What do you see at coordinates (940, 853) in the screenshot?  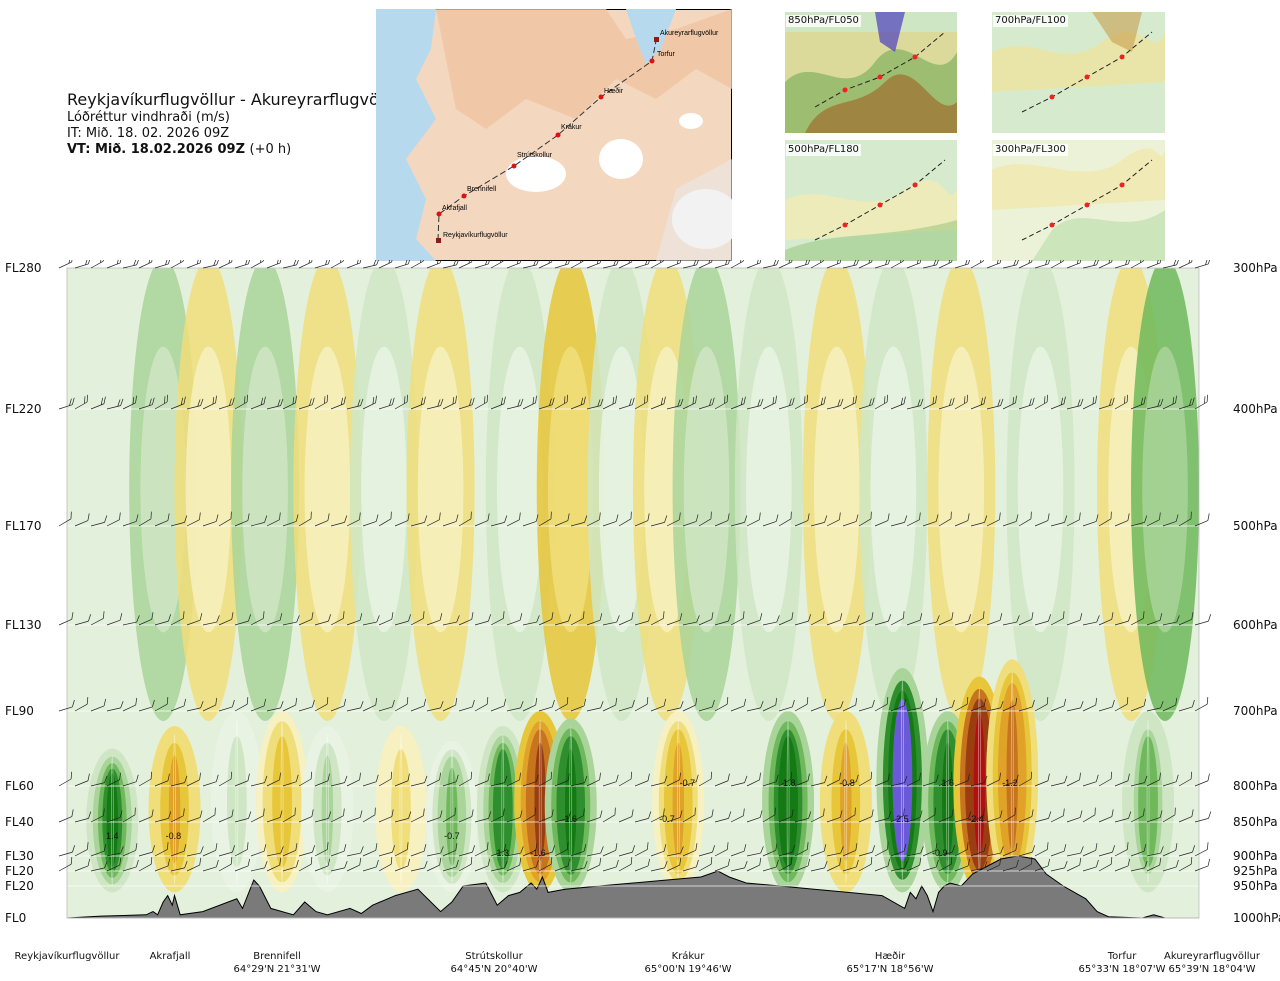 I see `cell-value-label: -0.9` at bounding box center [940, 853].